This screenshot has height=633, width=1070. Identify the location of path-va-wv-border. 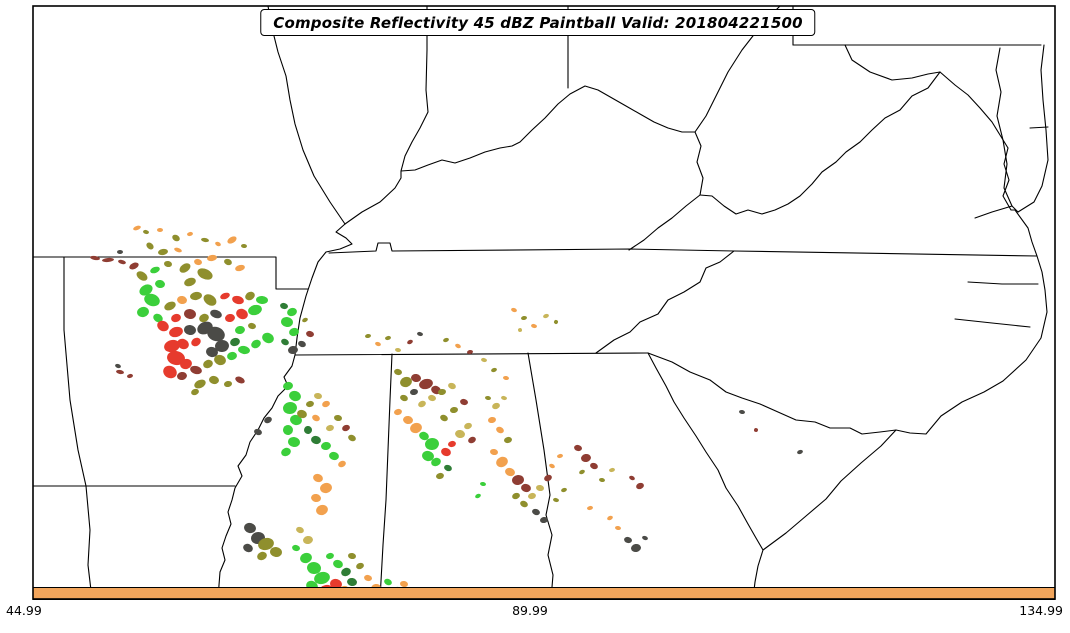
(820, 143).